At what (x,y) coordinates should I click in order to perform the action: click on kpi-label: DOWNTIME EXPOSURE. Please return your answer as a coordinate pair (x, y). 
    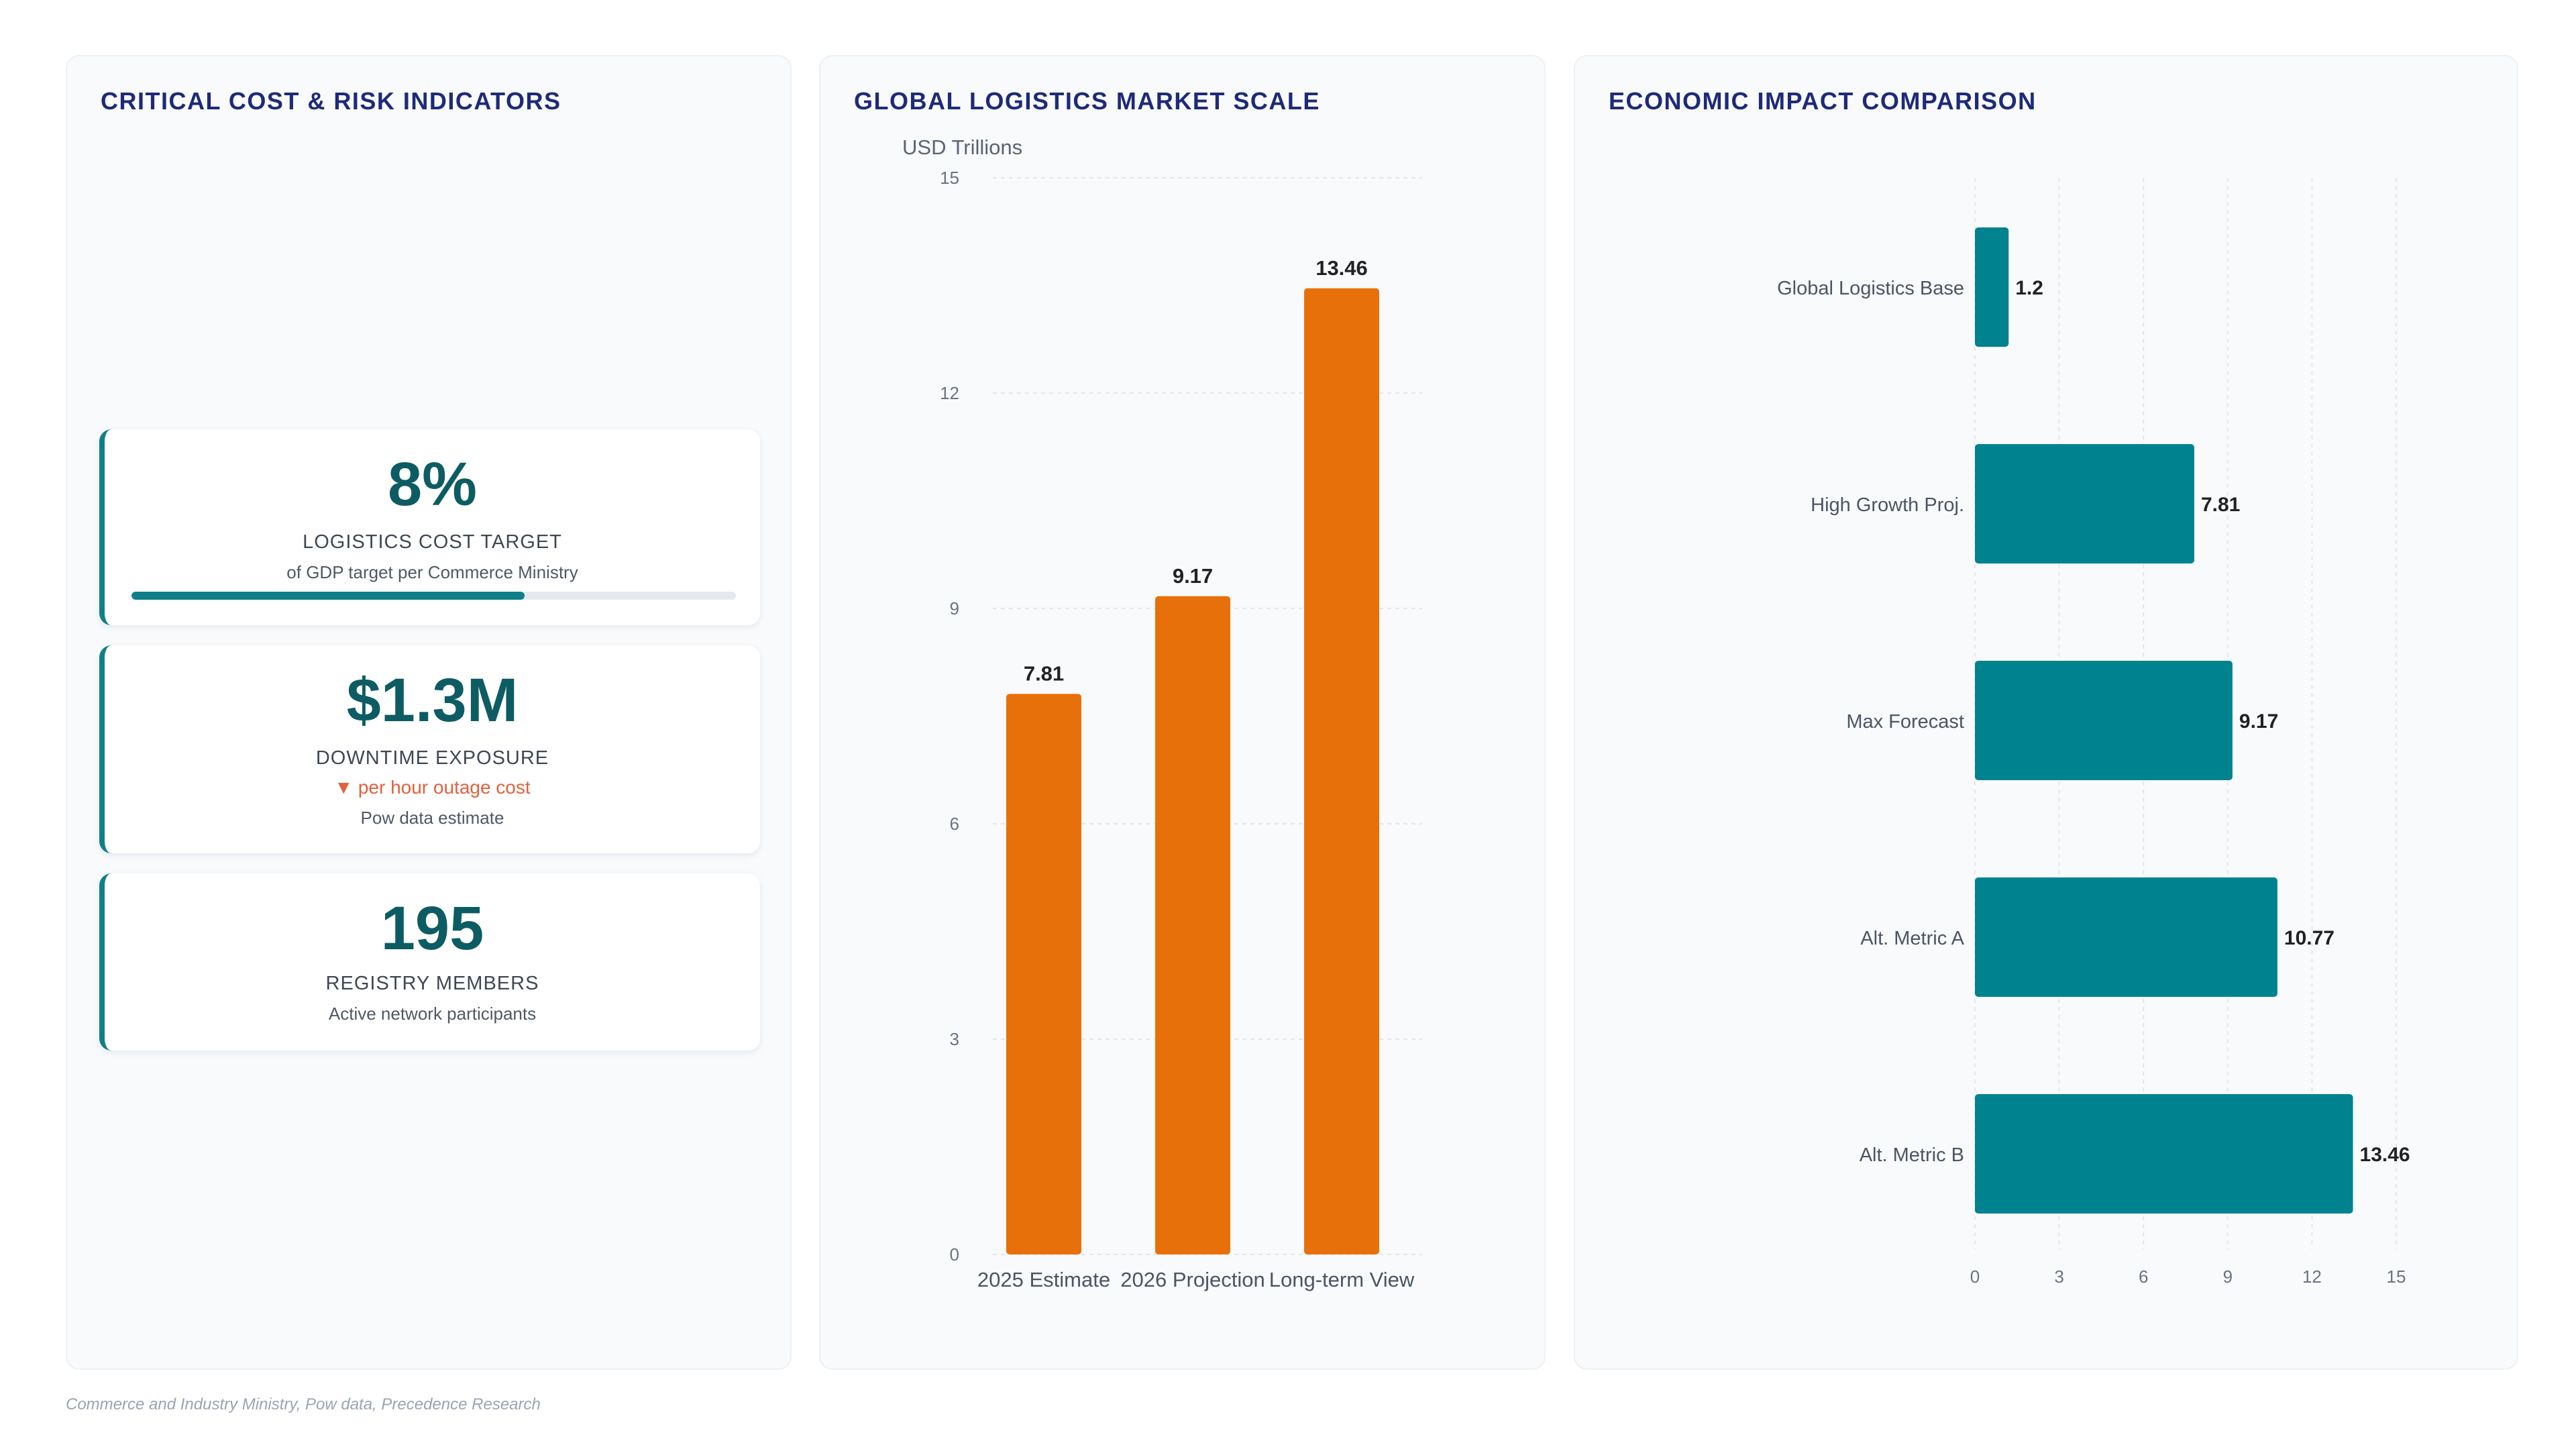
    Looking at the image, I should click on (432, 758).